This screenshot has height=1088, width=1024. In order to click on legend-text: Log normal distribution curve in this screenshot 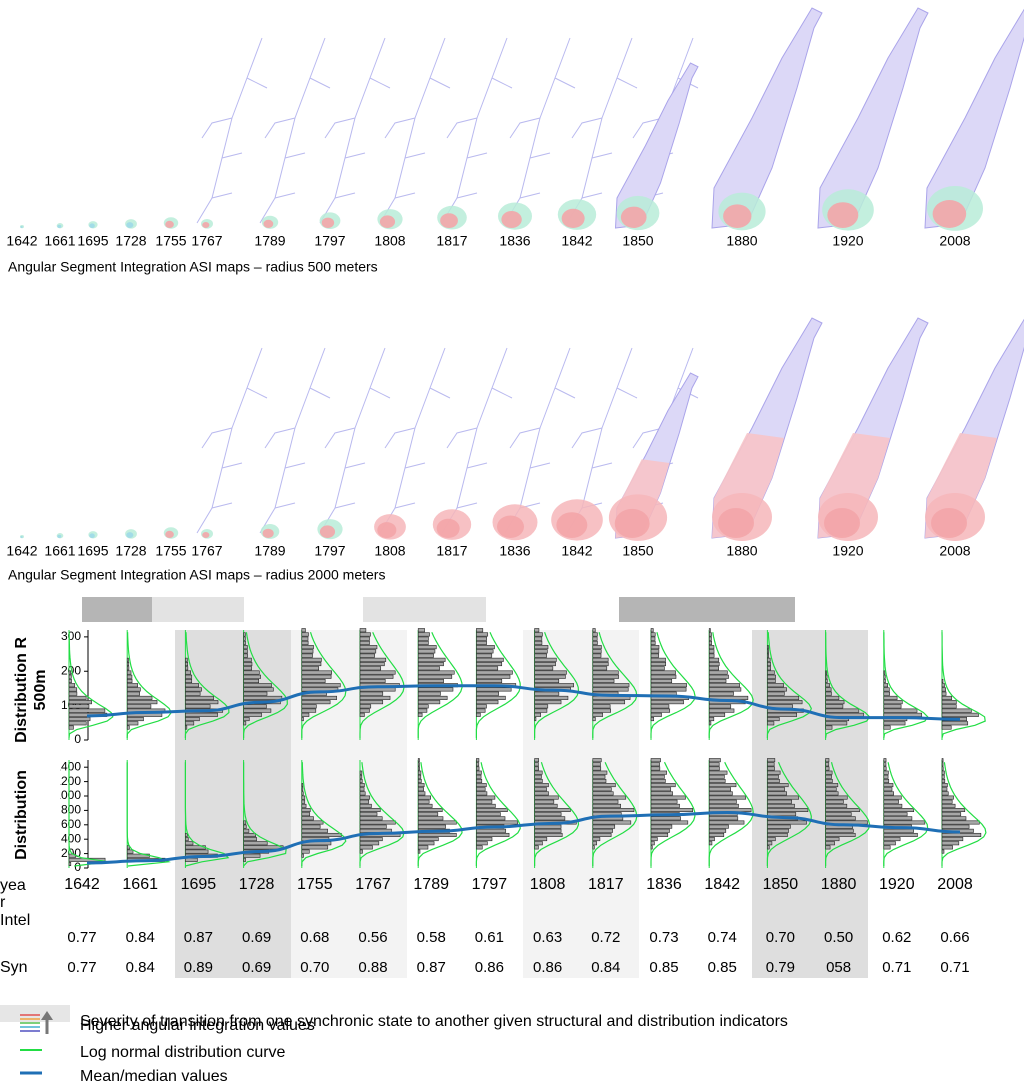, I will do `click(183, 1052)`.